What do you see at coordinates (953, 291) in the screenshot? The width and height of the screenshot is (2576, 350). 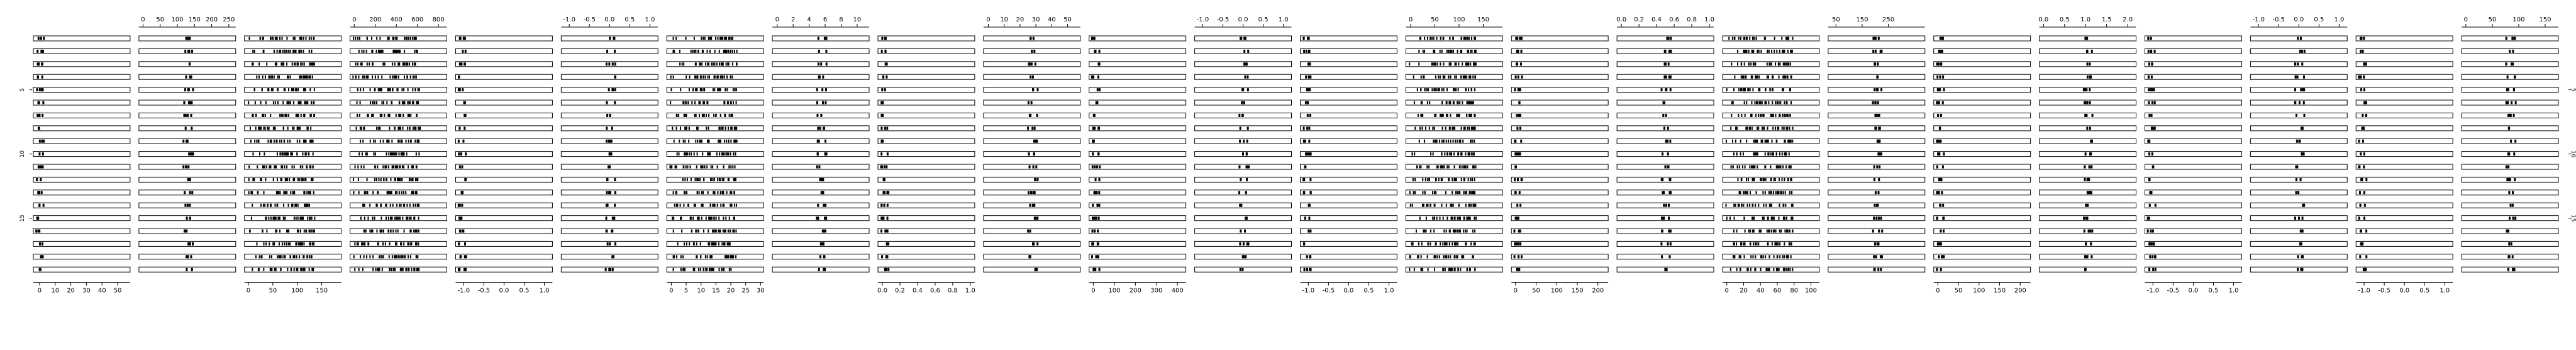 I see `tick-label: 0.8` at bounding box center [953, 291].